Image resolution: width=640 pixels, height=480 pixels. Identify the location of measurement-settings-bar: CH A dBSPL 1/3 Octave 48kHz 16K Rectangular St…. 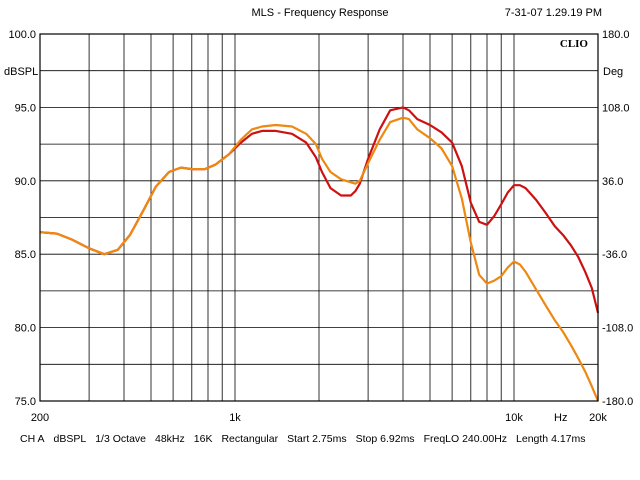
(307, 439).